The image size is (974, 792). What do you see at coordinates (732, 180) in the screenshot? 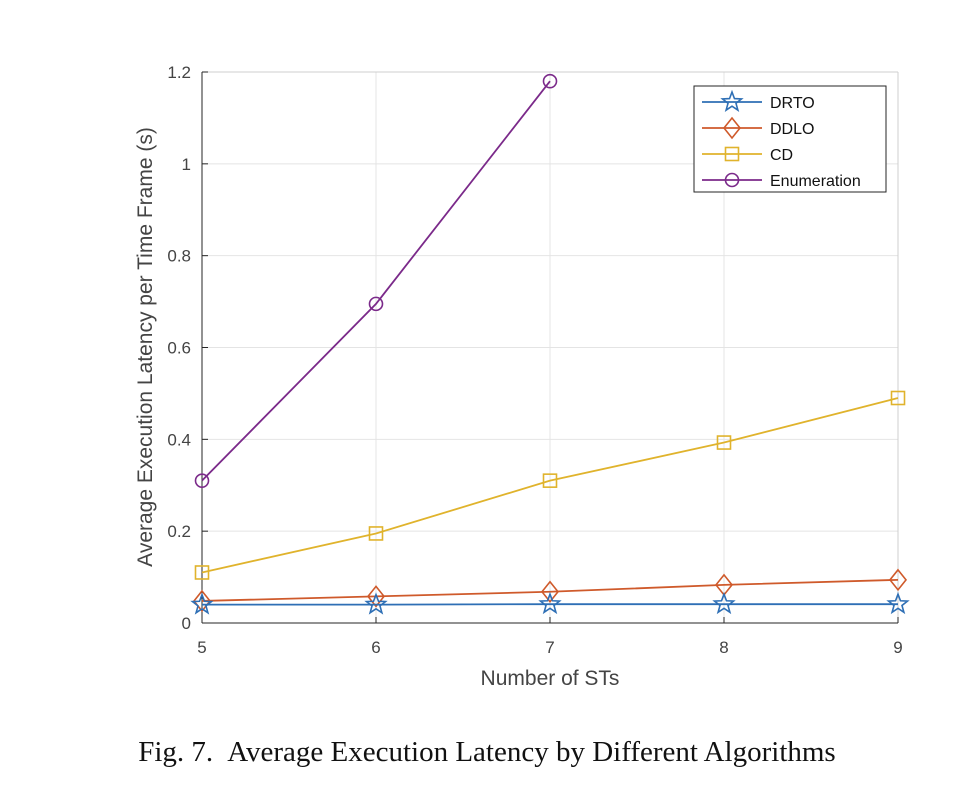
I see `legend-marker-enumeration` at bounding box center [732, 180].